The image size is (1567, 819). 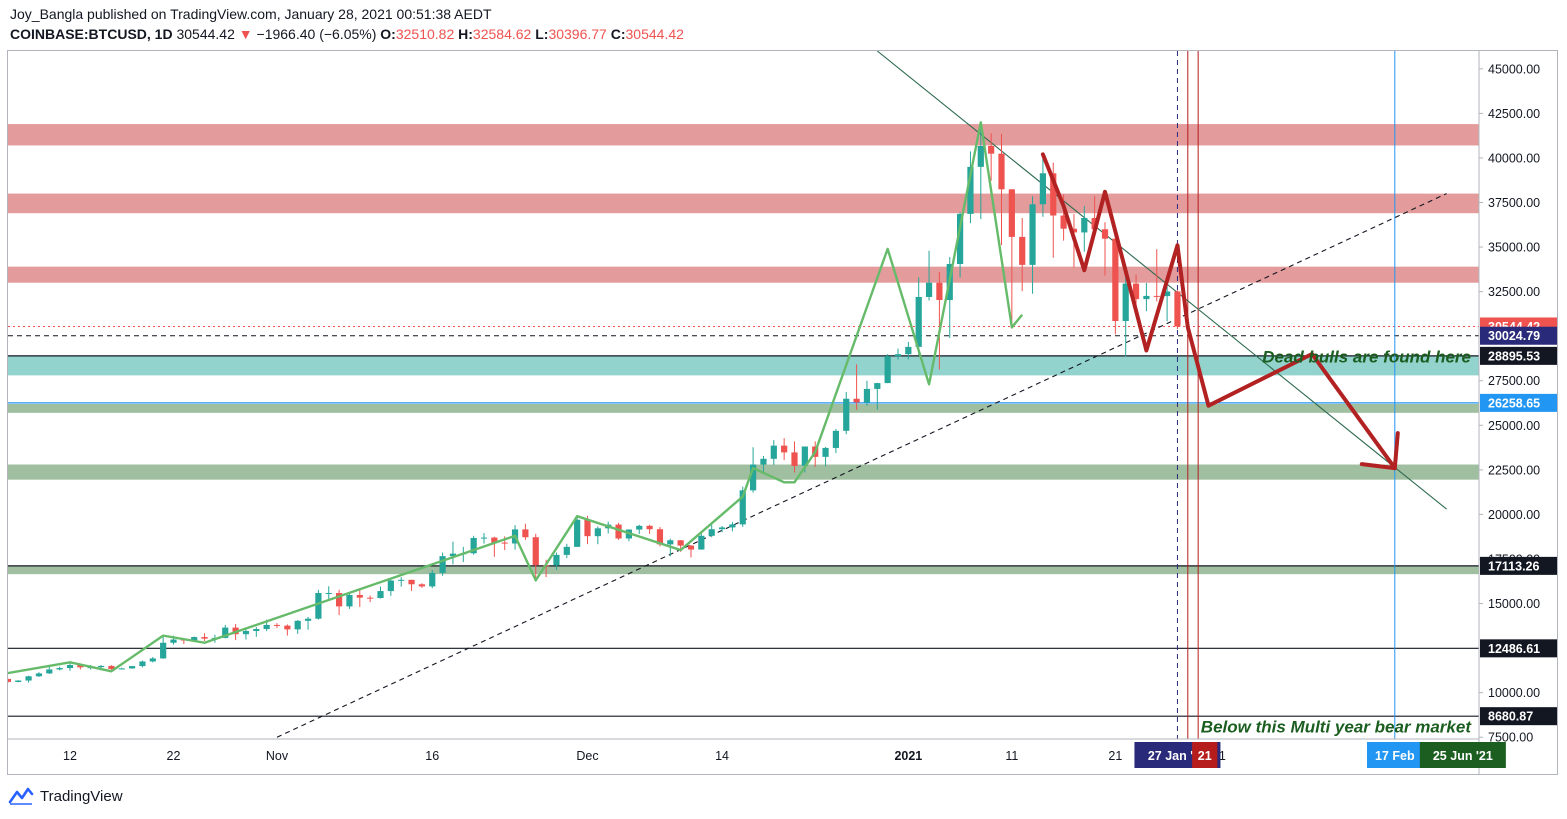 What do you see at coordinates (908, 756) in the screenshot?
I see `time-tick-label: 2021` at bounding box center [908, 756].